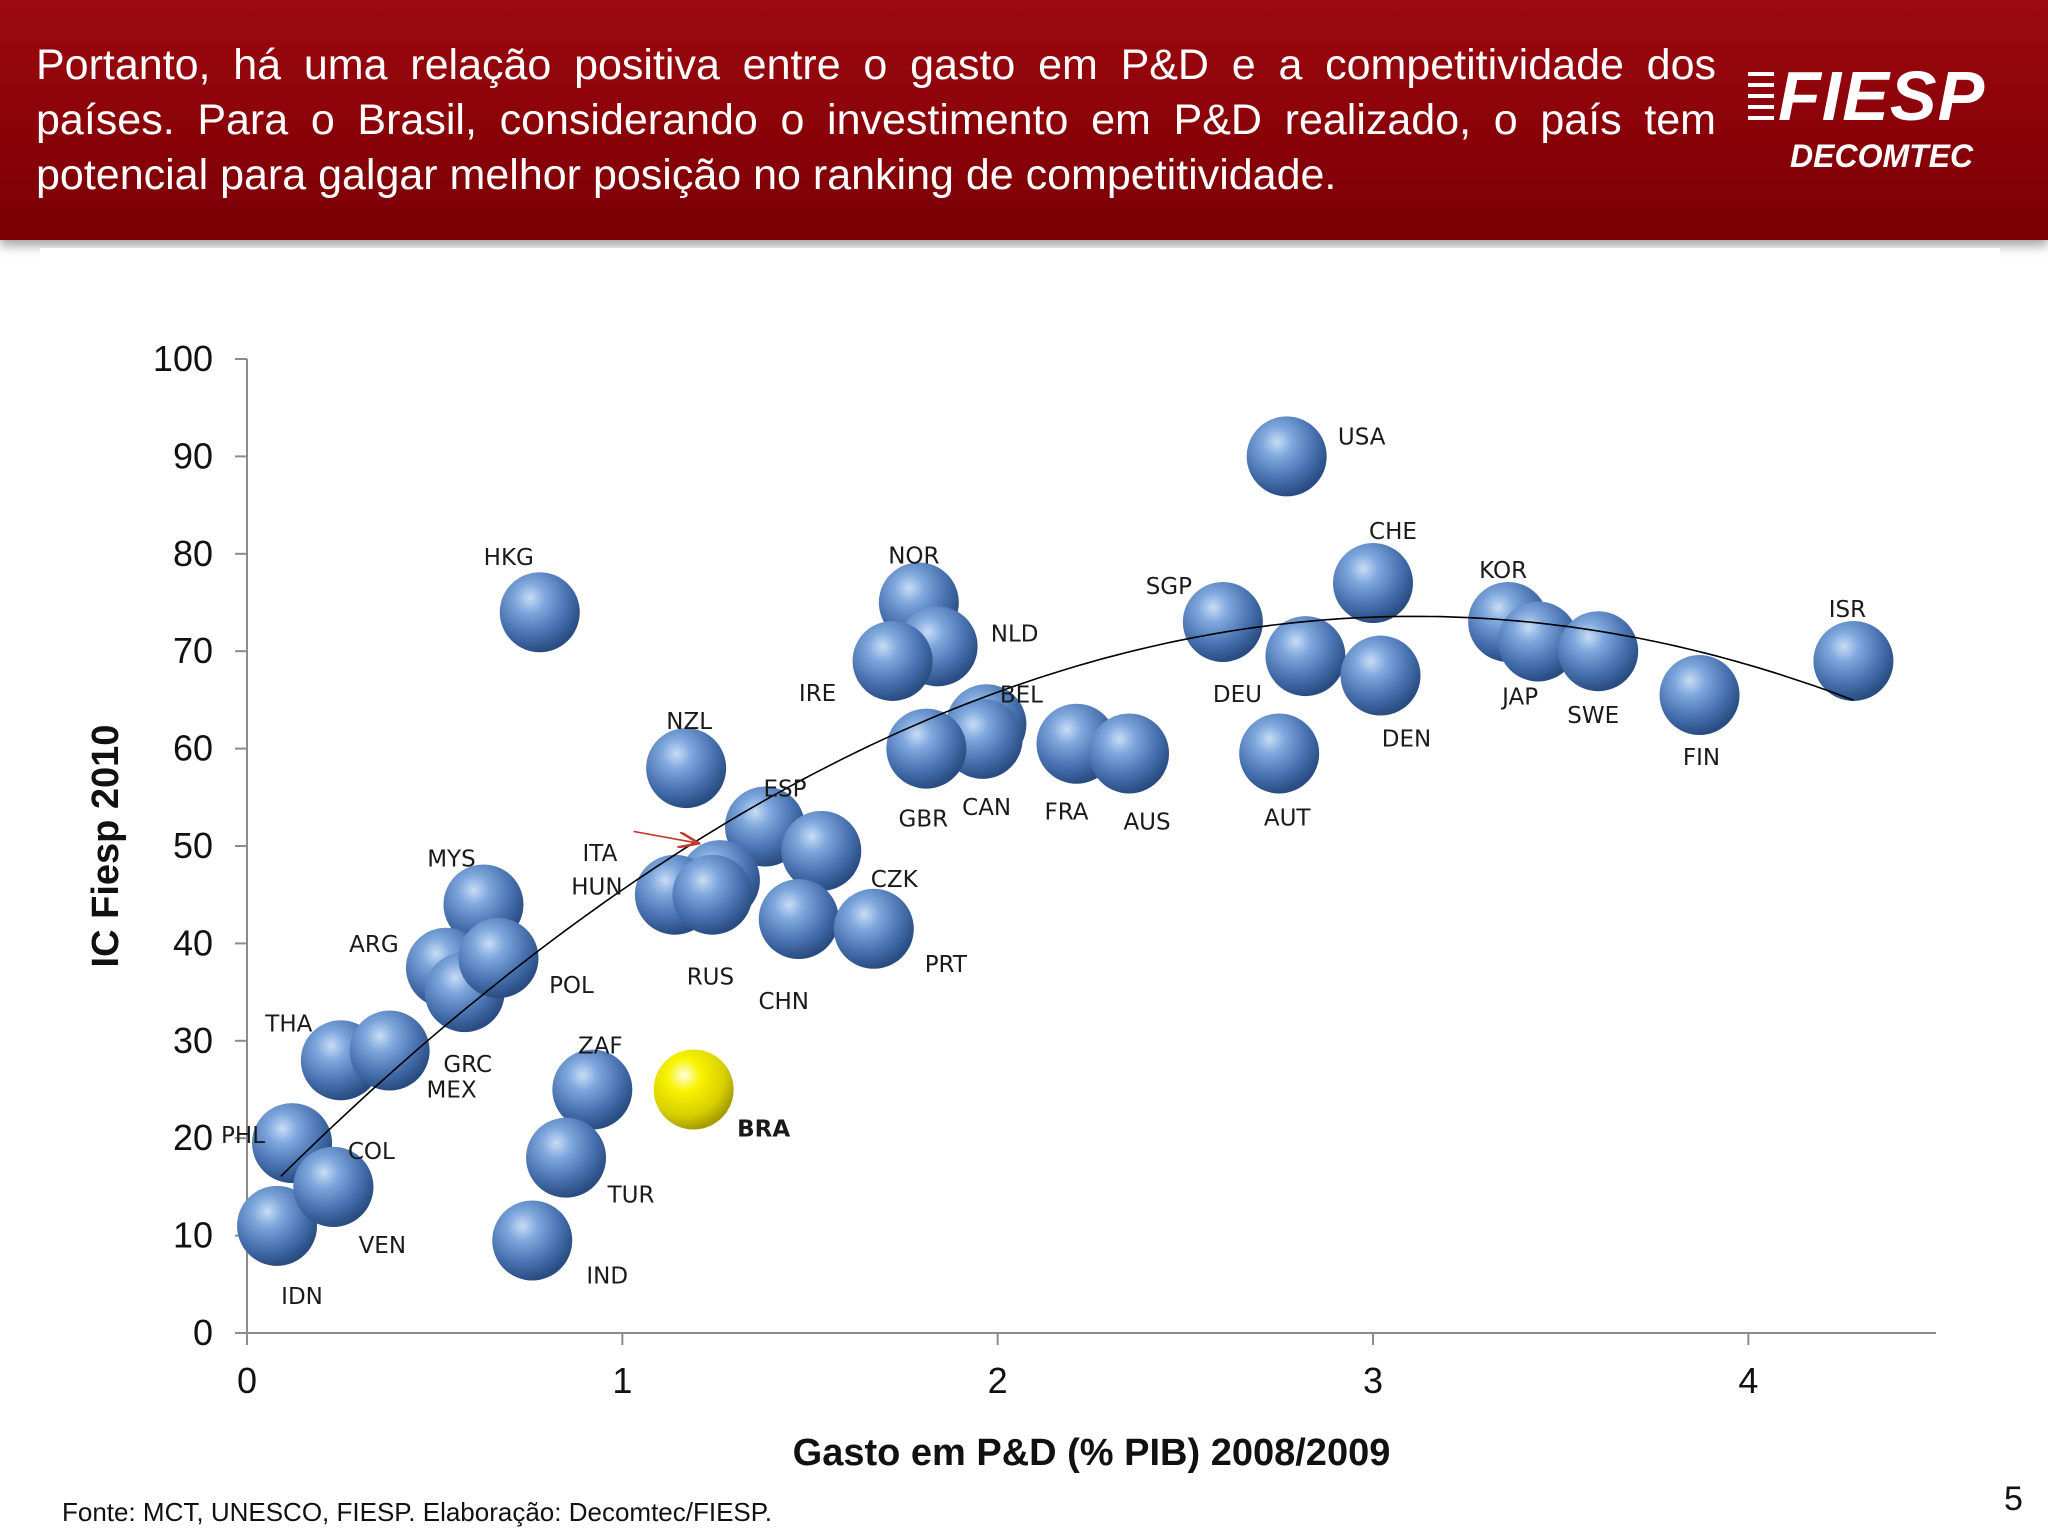 This screenshot has width=2048, height=1536. What do you see at coordinates (710, 978) in the screenshot?
I see `label-rus: RUS` at bounding box center [710, 978].